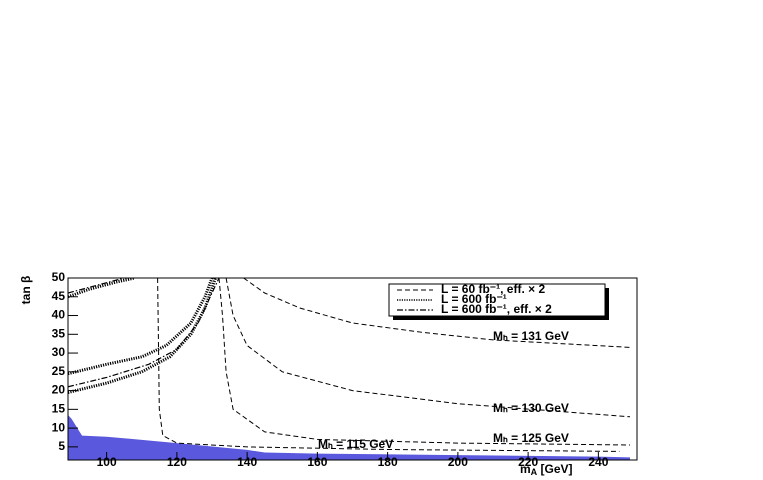 Image resolution: width=763 pixels, height=480 pixels. What do you see at coordinates (59, 277) in the screenshot?
I see `y-tick-label: 50` at bounding box center [59, 277].